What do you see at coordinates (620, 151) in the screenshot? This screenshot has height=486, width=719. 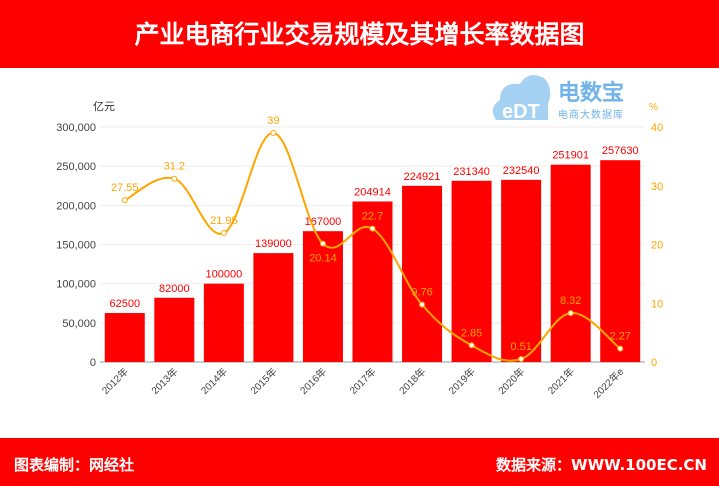 I see `bar-data-label: 257630` at bounding box center [620, 151].